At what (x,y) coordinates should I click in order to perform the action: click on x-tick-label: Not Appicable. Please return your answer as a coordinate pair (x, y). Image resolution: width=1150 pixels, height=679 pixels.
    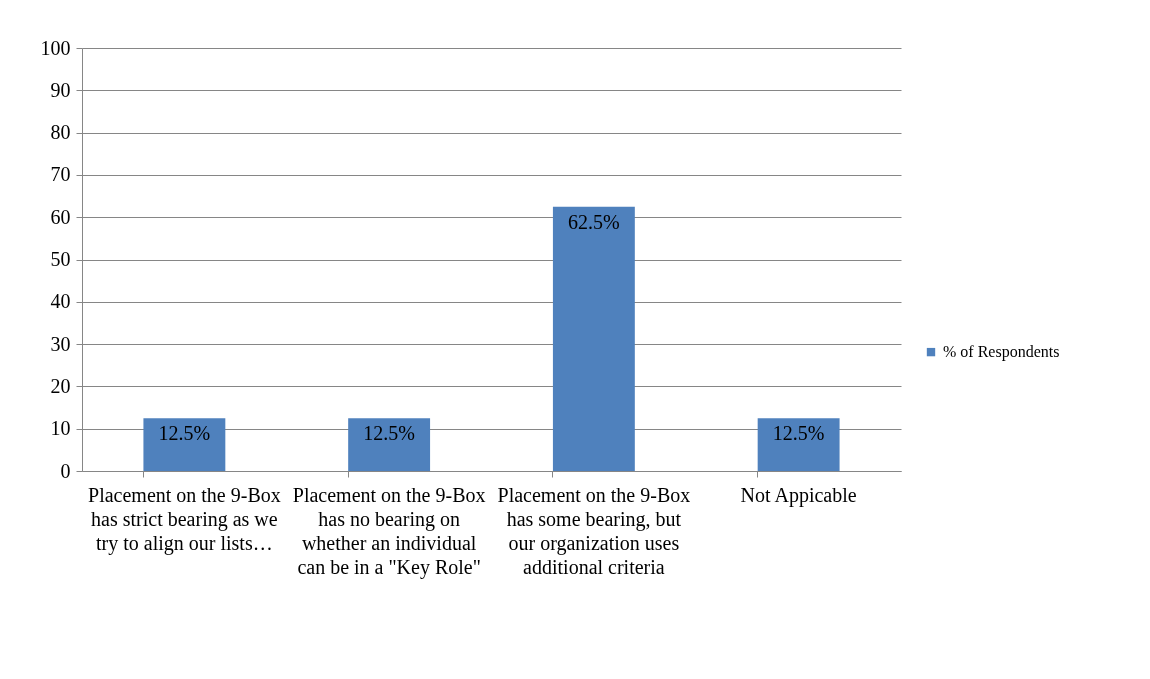
    Looking at the image, I should click on (798, 495).